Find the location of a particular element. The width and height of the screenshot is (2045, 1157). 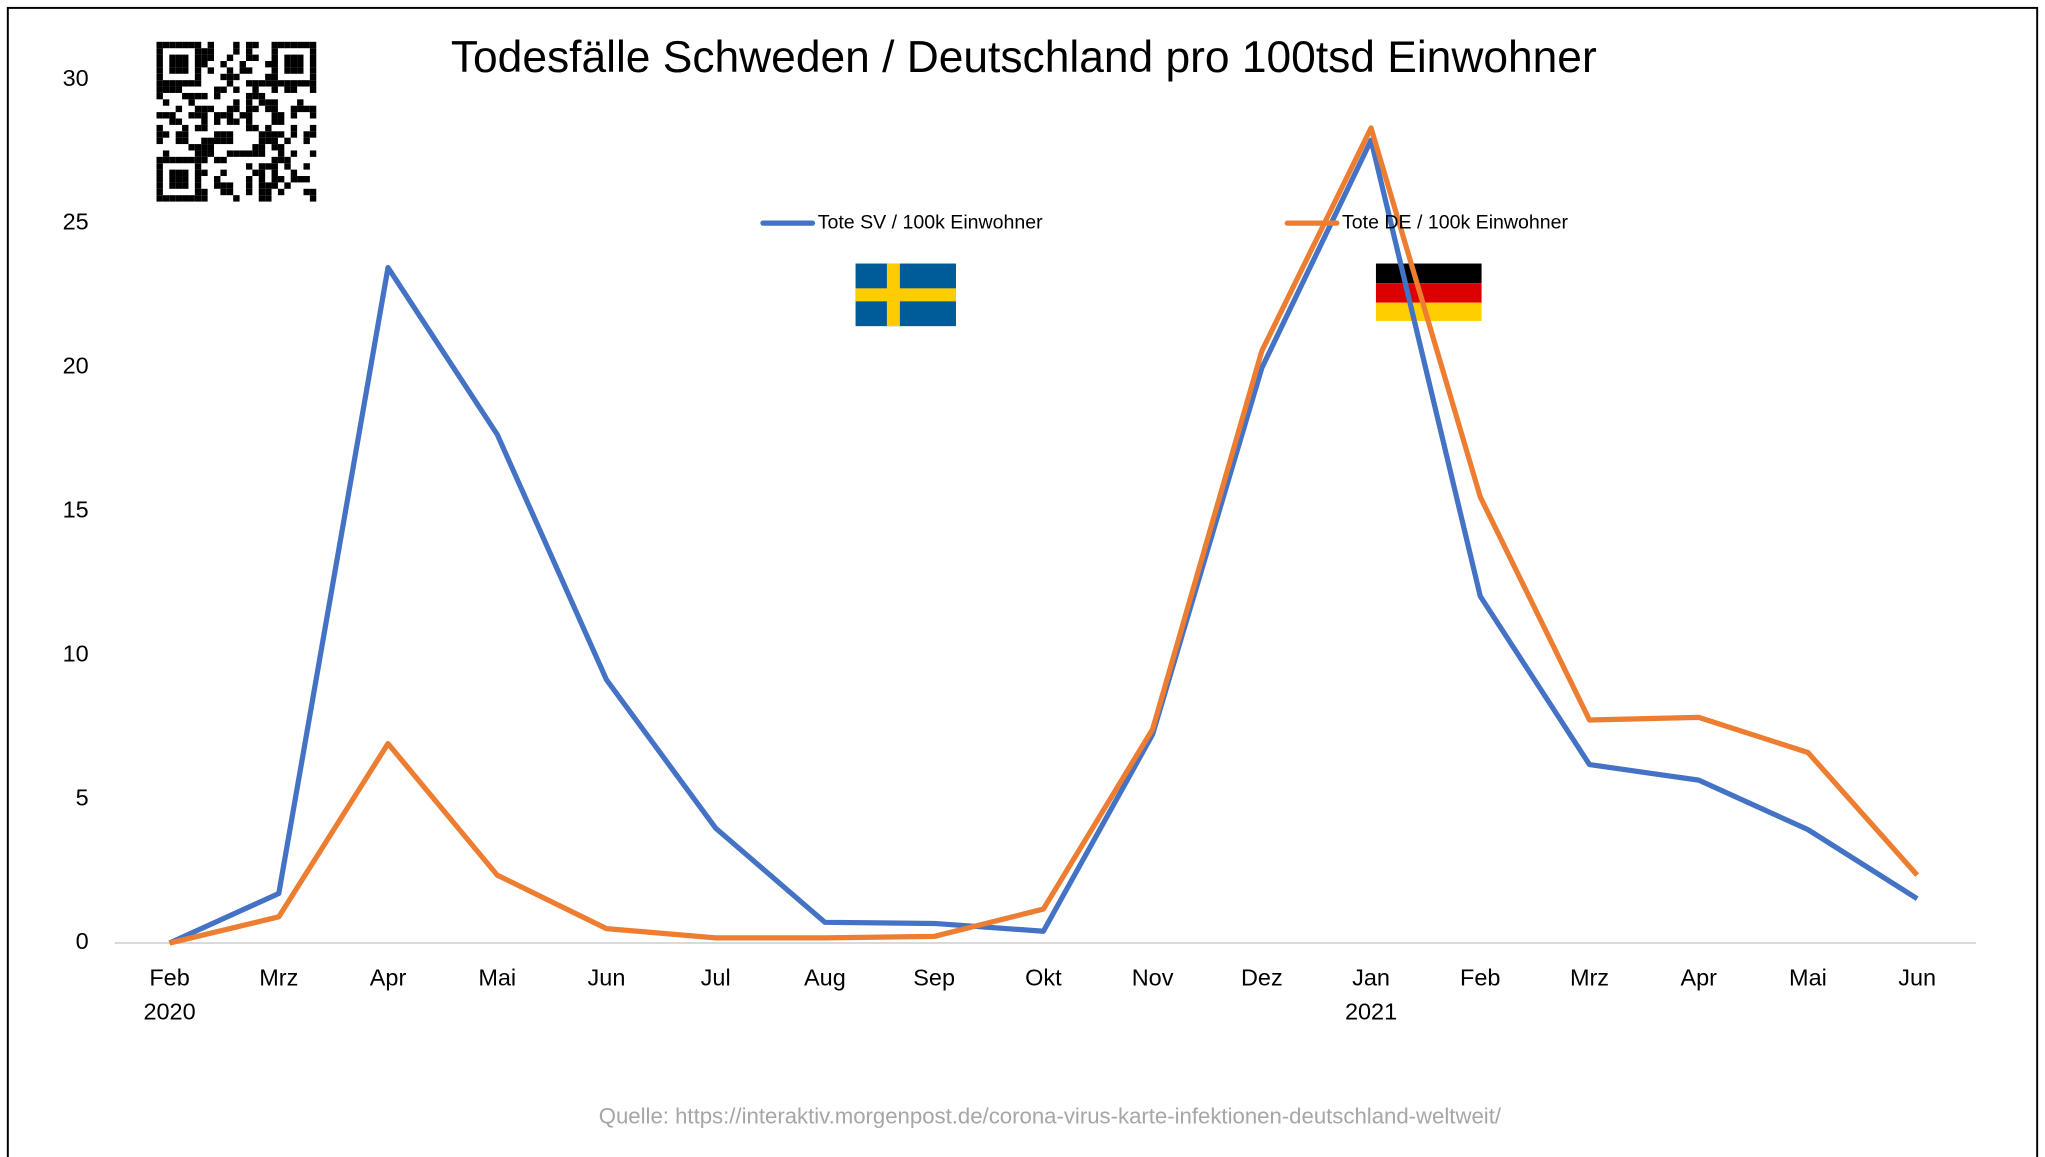

flag-sweden is located at coordinates (905, 295).